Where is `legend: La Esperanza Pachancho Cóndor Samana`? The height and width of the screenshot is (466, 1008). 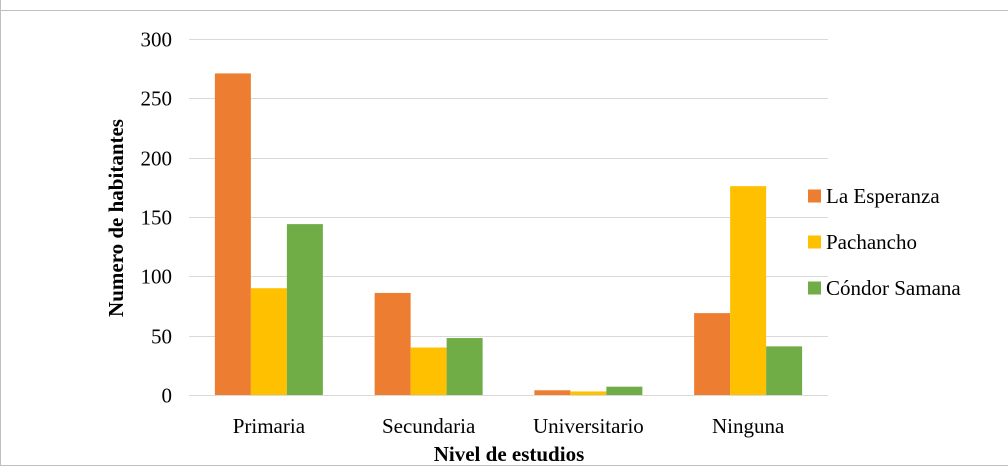 legend: La Esperanza Pachancho Cóndor Samana is located at coordinates (884, 242).